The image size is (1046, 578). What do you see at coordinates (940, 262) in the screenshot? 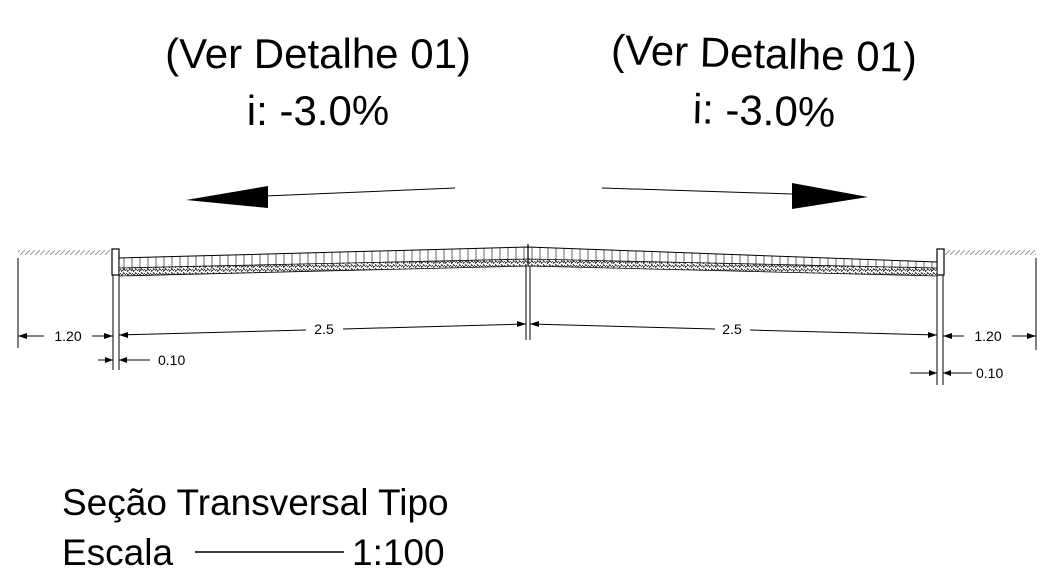
I see `right-curb` at bounding box center [940, 262].